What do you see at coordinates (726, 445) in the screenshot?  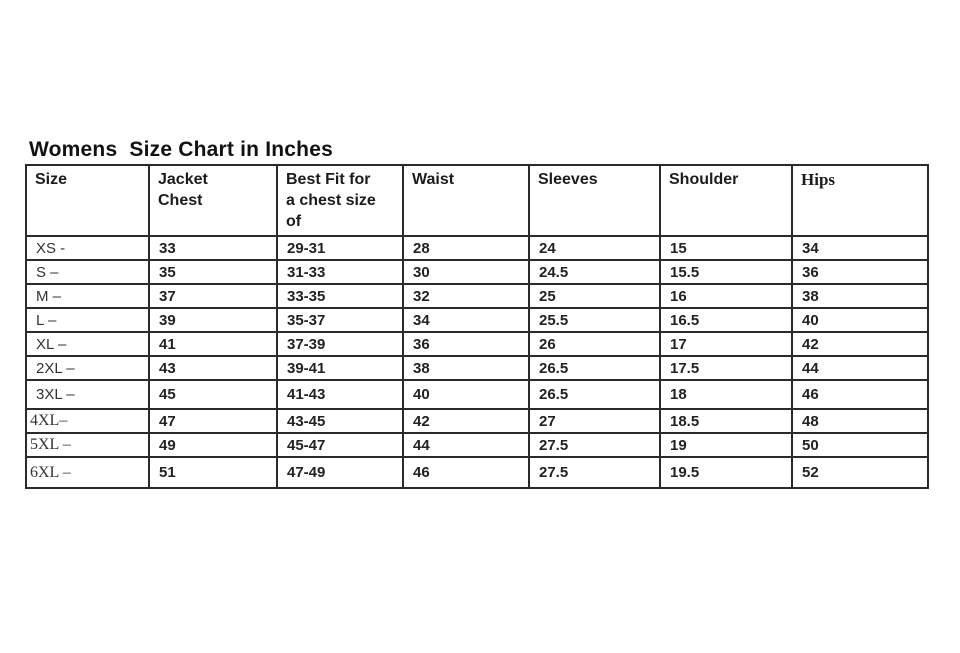 I see `value-cell: 19` at bounding box center [726, 445].